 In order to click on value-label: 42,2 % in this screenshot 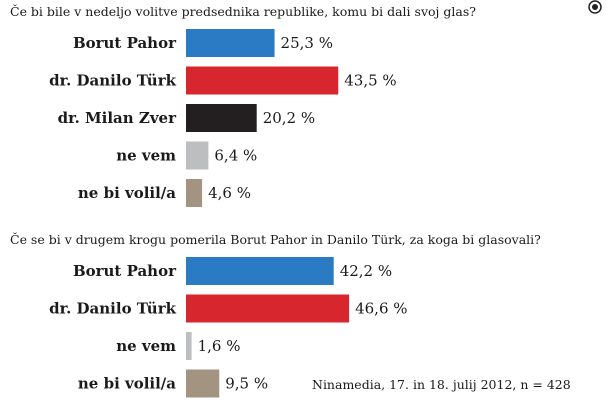, I will do `click(366, 271)`.